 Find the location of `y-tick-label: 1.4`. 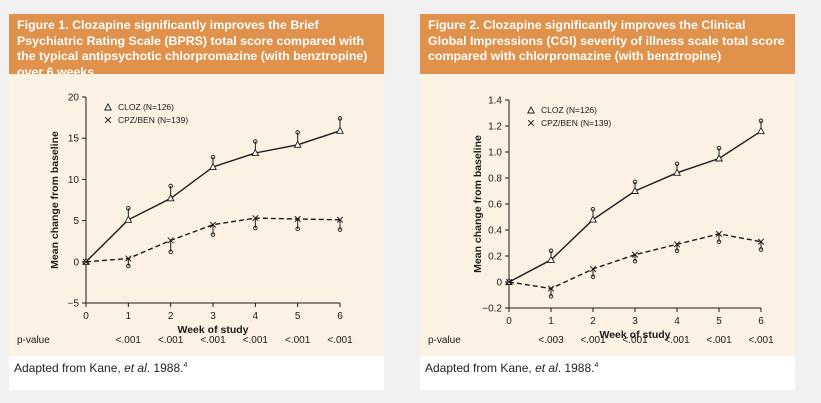

y-tick-label: 1.4 is located at coordinates (495, 101).